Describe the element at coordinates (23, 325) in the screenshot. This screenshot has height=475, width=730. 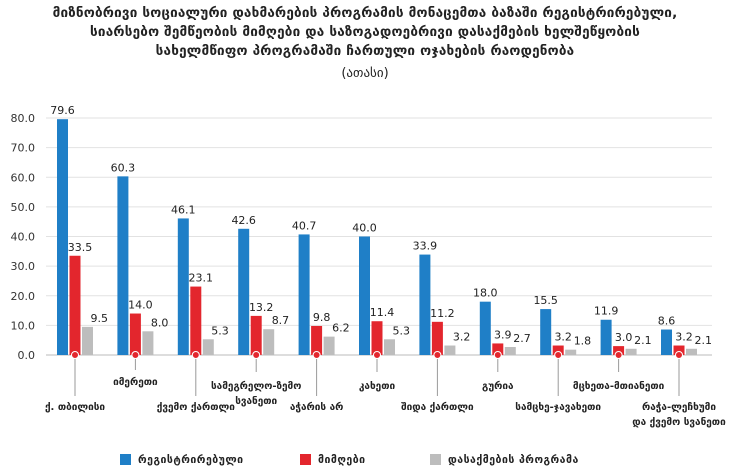
I see `y-tick-label: 10.0` at that location.